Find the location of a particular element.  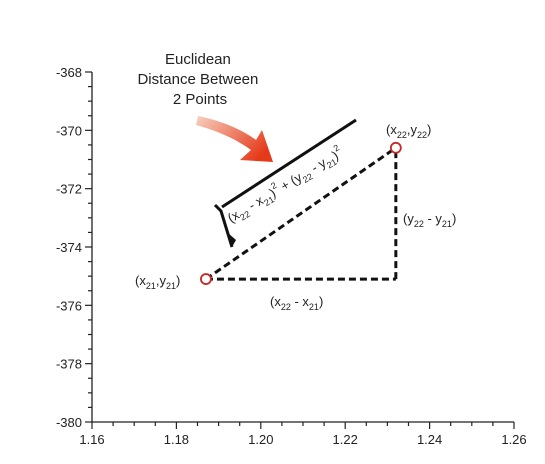

x-tick-label: 1.22 is located at coordinates (345, 439).